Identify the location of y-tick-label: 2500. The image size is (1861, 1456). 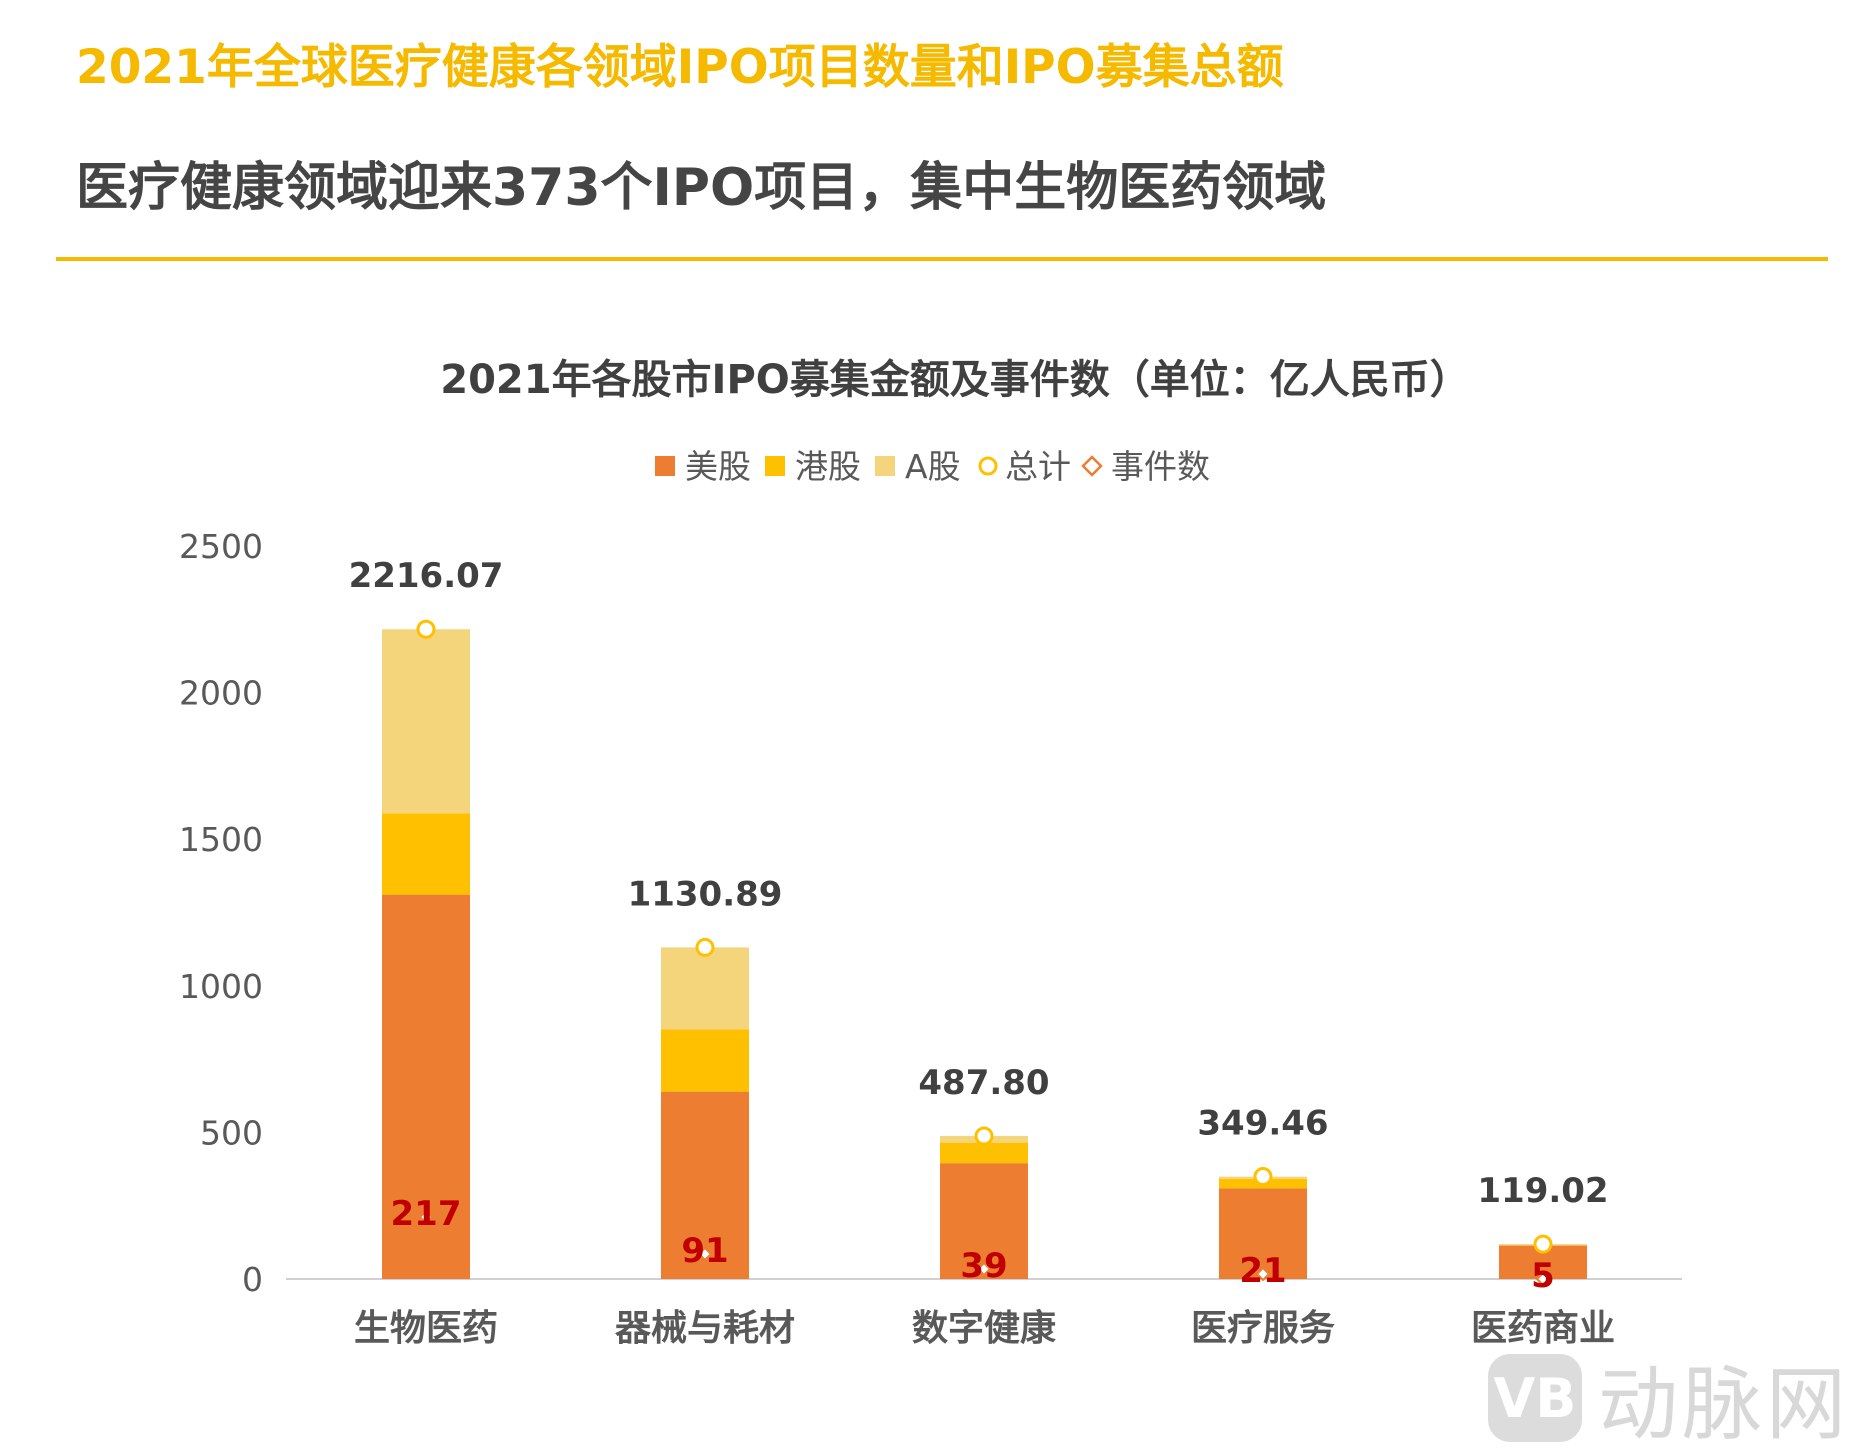
(221, 546).